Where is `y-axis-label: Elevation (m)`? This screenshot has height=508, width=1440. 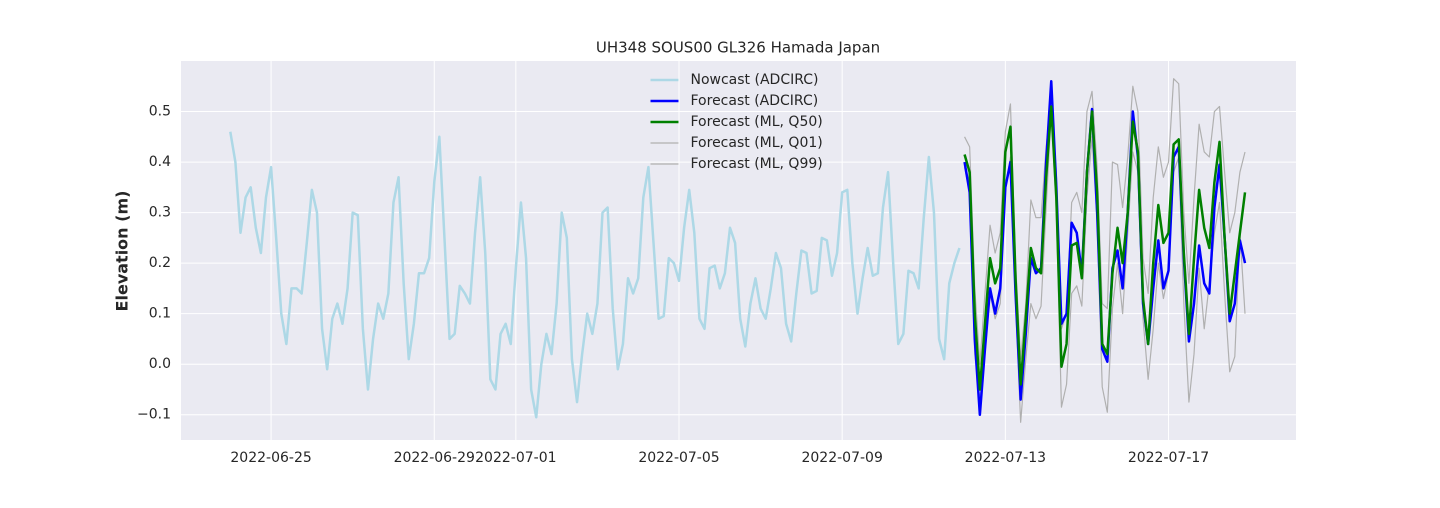
y-axis-label: Elevation (m) is located at coordinates (122, 251).